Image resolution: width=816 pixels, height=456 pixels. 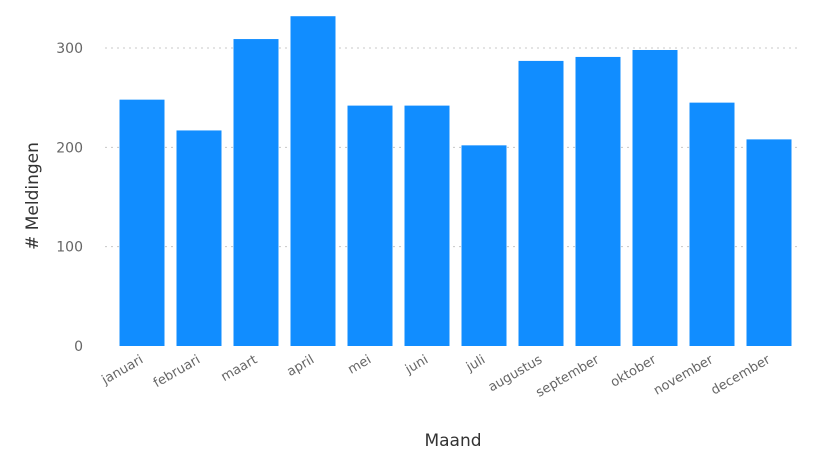 I want to click on y-axis-title: # Meldingen, so click(x=33, y=196).